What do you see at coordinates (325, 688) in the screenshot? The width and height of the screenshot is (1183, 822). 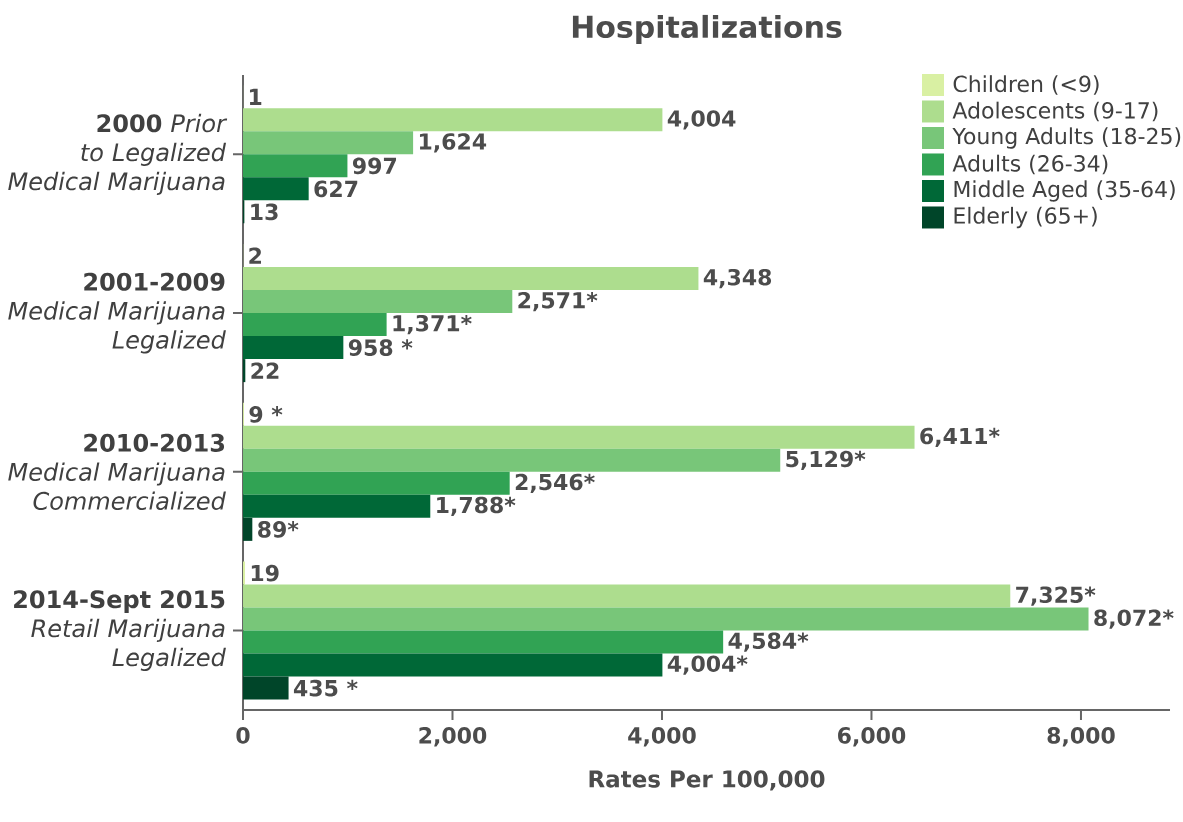 I see `data-label: 435 *` at bounding box center [325, 688].